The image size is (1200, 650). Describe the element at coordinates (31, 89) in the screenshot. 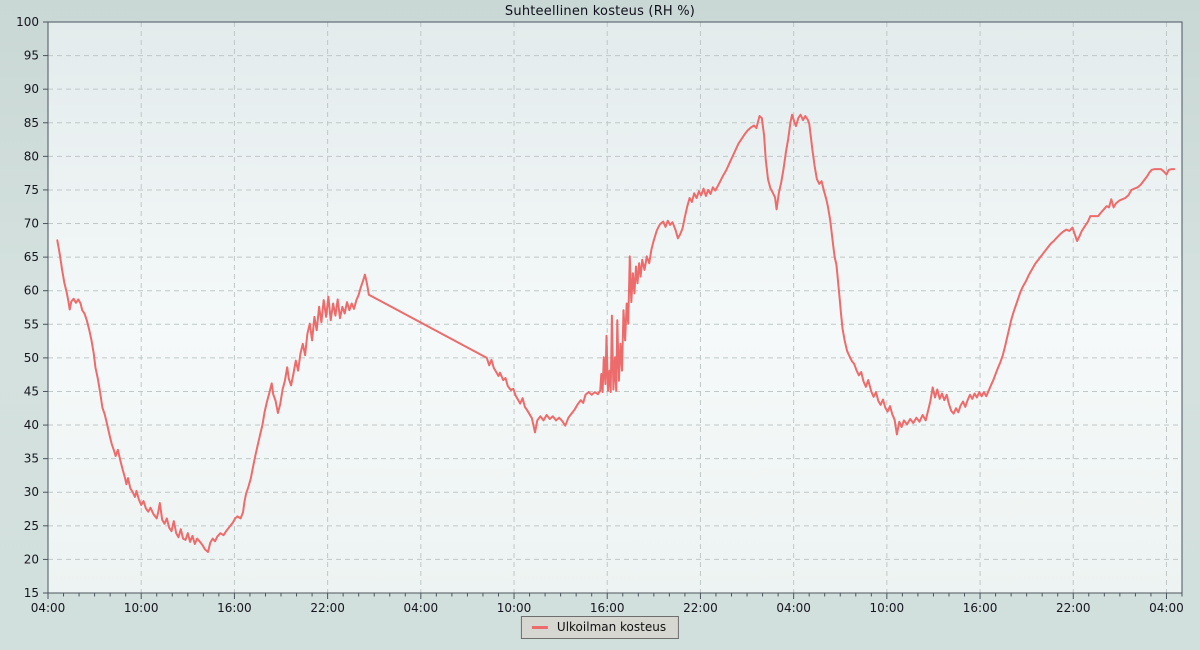

I see `y-tick-label: 90` at that location.